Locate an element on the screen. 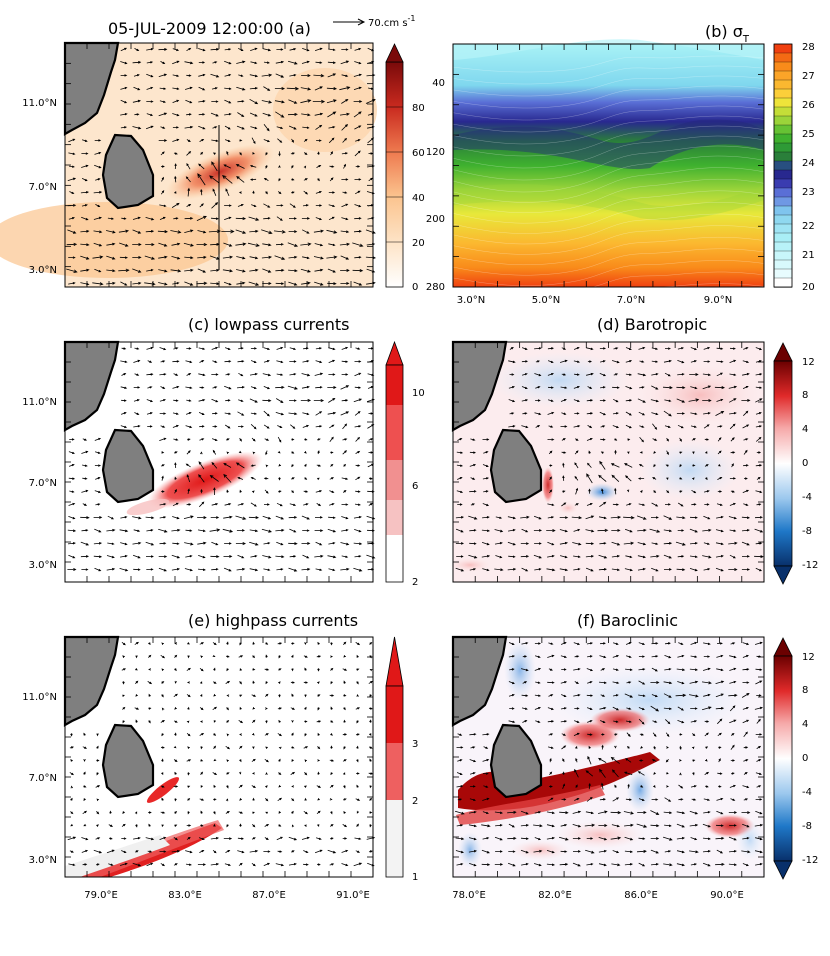 Image resolution: width=830 pixels, height=956 pixels. panel-e-small-jet is located at coordinates (163, 790).